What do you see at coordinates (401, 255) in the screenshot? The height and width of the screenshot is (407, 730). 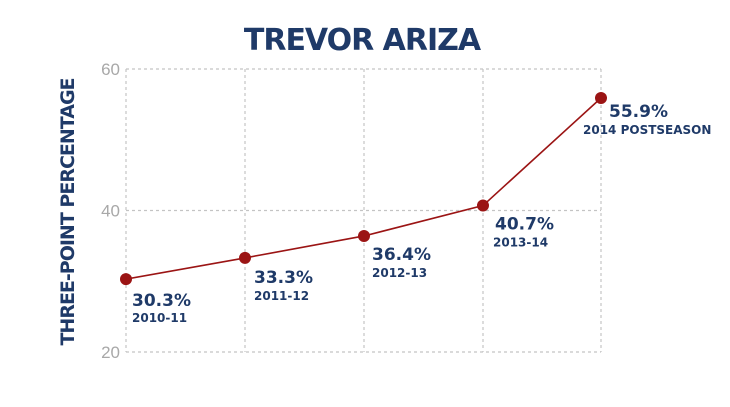 I see `value-label: 36.4%` at bounding box center [401, 255].